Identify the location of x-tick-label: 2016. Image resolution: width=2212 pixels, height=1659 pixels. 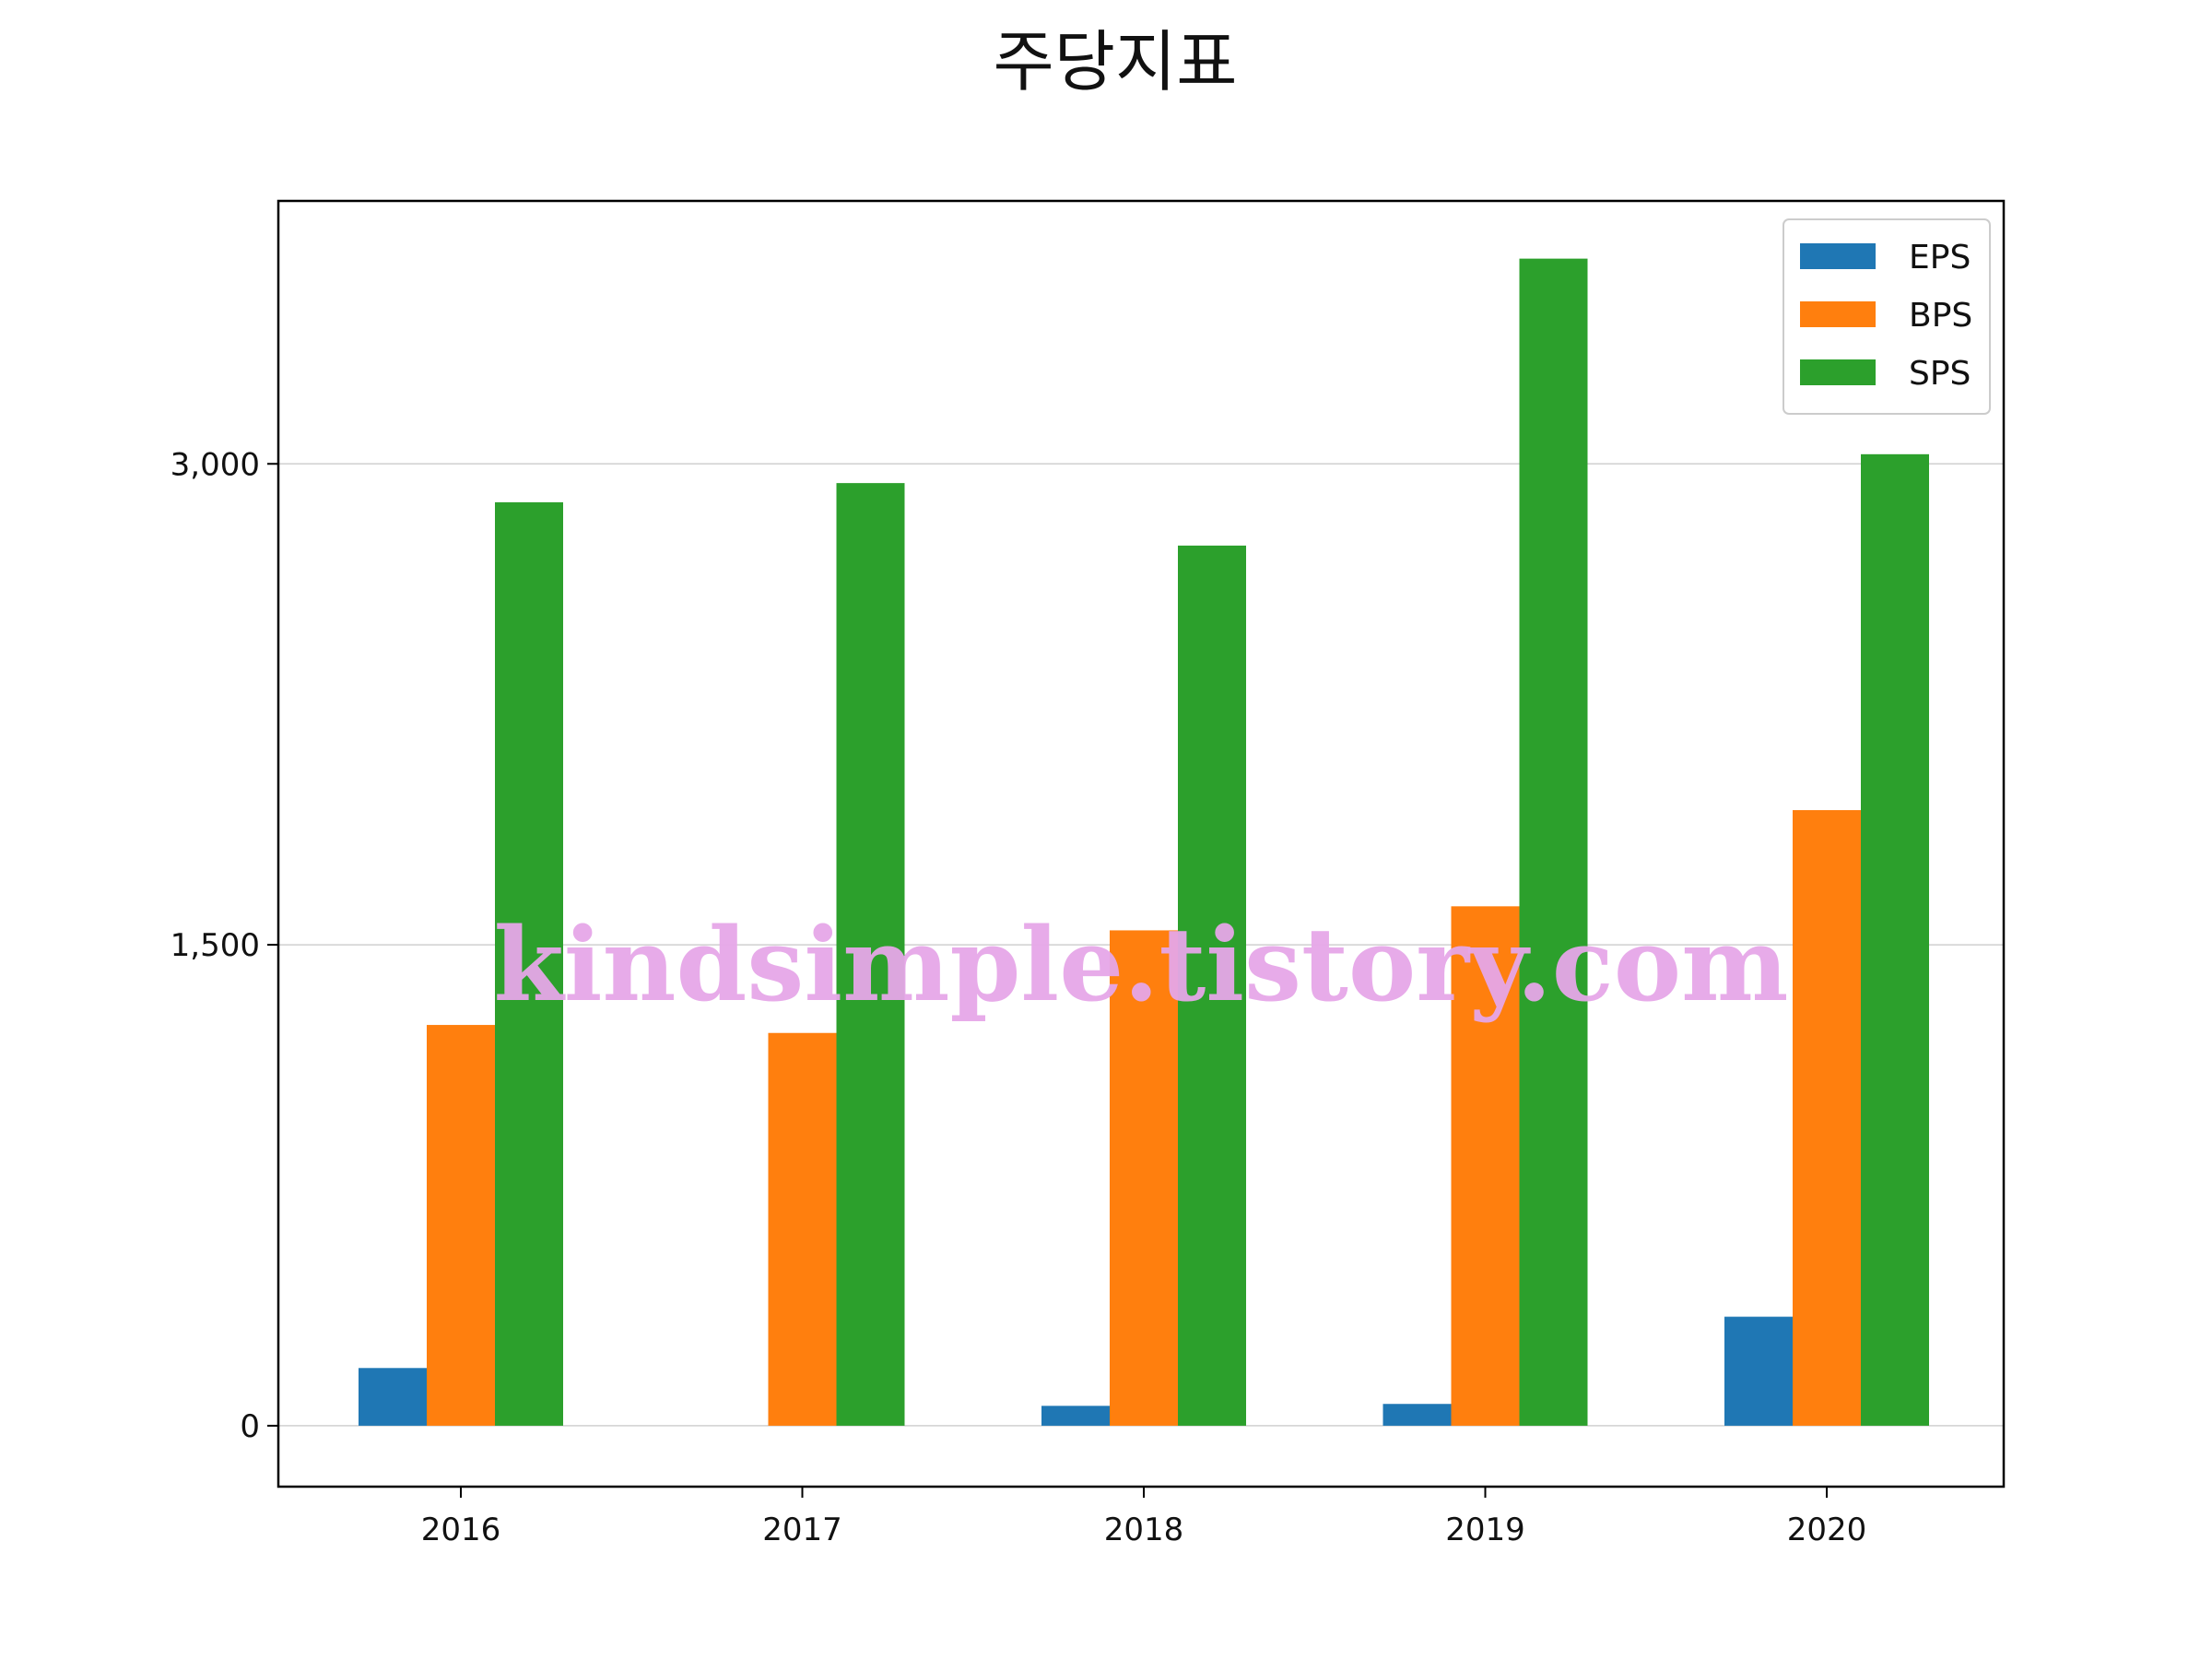
(461, 1530).